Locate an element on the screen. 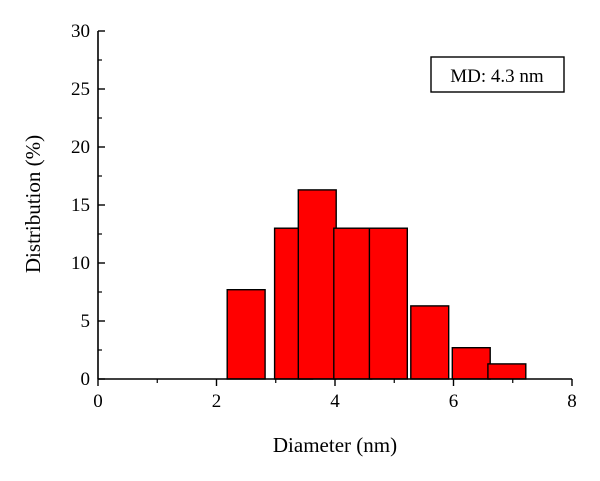 This screenshot has height=481, width=600. x-tick-label: 6 is located at coordinates (454, 401).